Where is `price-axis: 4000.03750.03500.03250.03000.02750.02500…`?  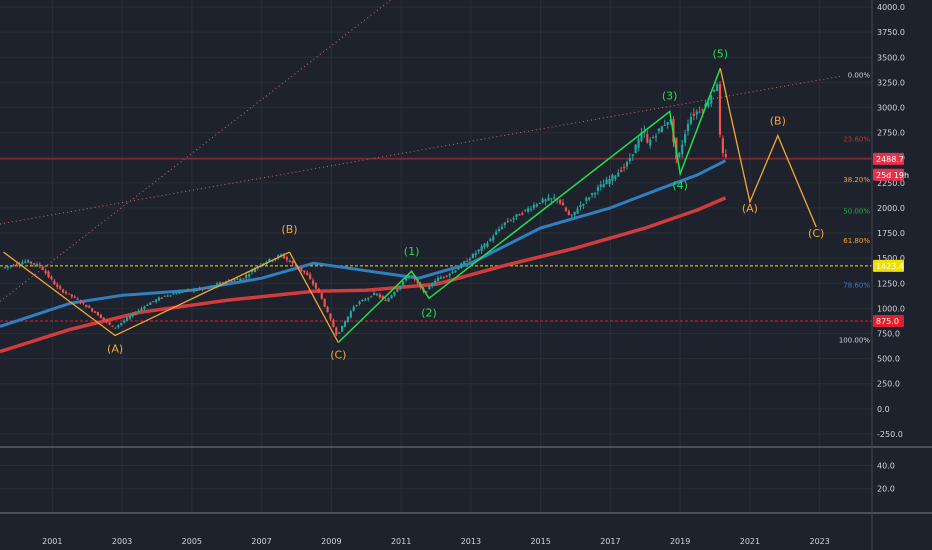
price-axis: 4000.03750.03500.03250.03000.02750.02500… is located at coordinates (891, 221).